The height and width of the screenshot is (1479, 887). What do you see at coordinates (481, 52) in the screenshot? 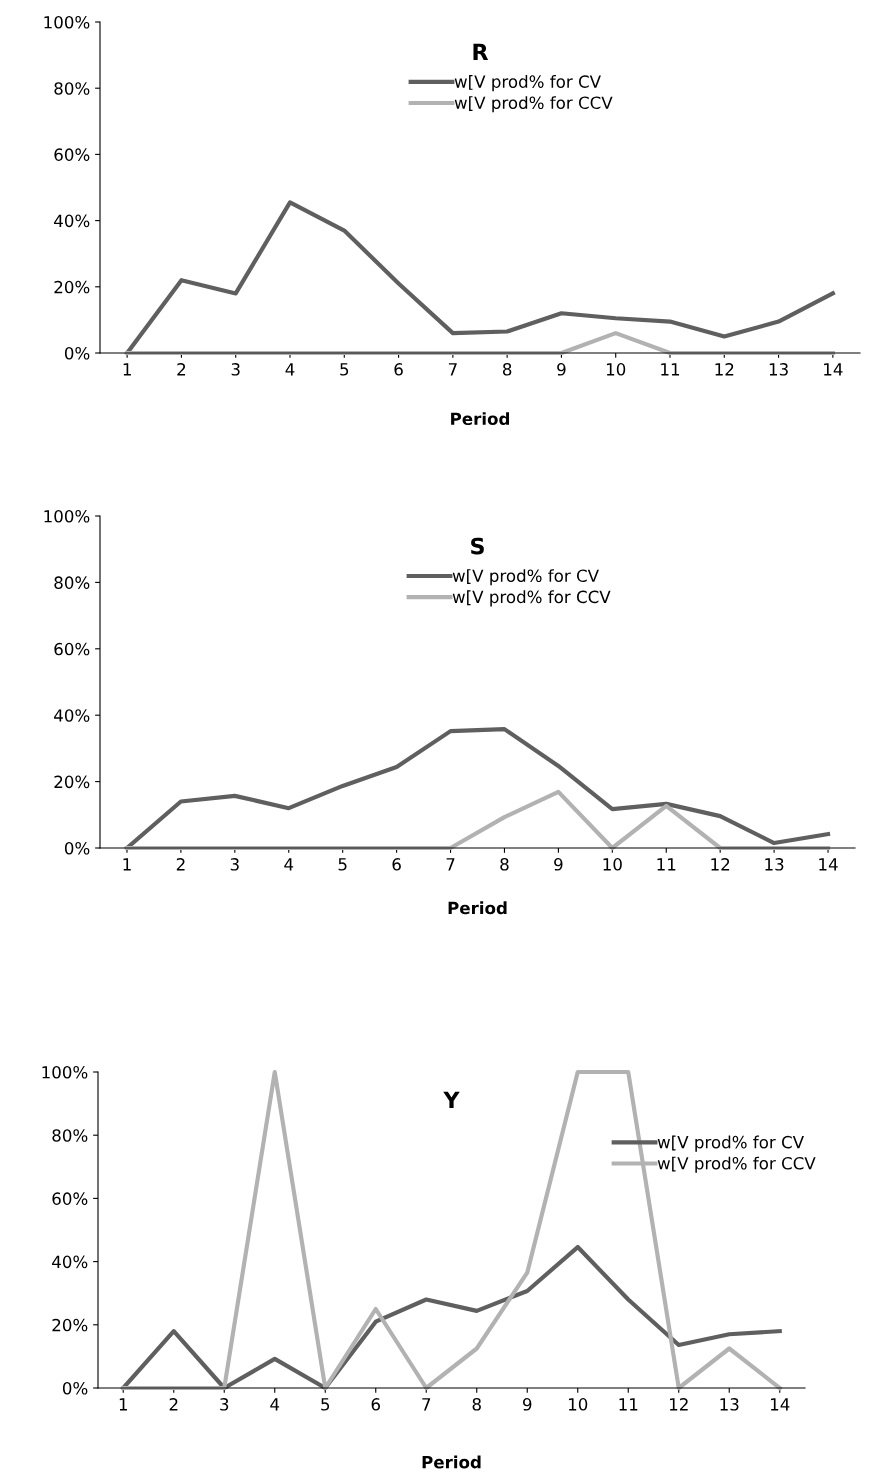
I see `text: R` at bounding box center [481, 52].